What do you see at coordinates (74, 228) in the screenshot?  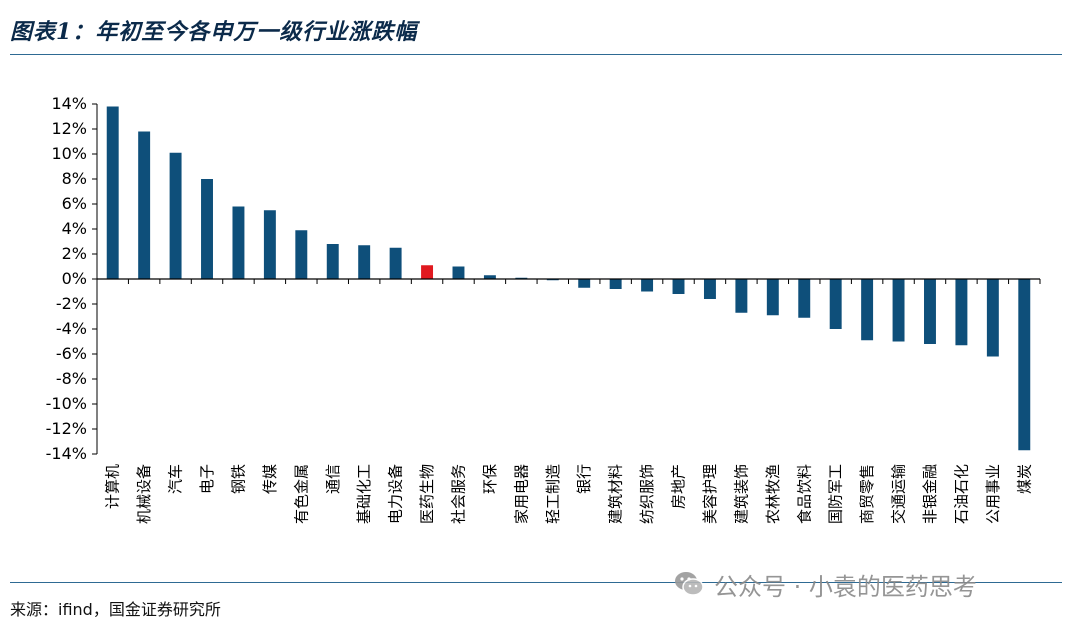 I see `y-tick-label: 4%` at bounding box center [74, 228].